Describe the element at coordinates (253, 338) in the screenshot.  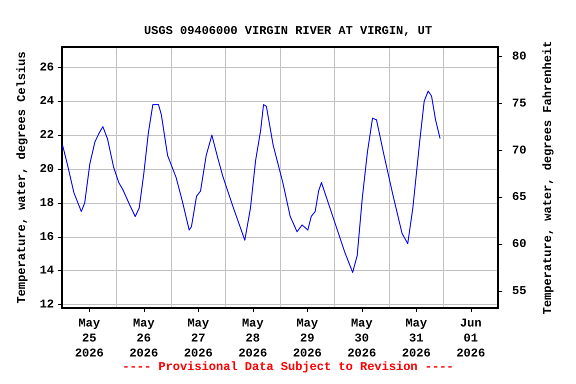
I see `x-tick-label: May 28 2026` at that location.